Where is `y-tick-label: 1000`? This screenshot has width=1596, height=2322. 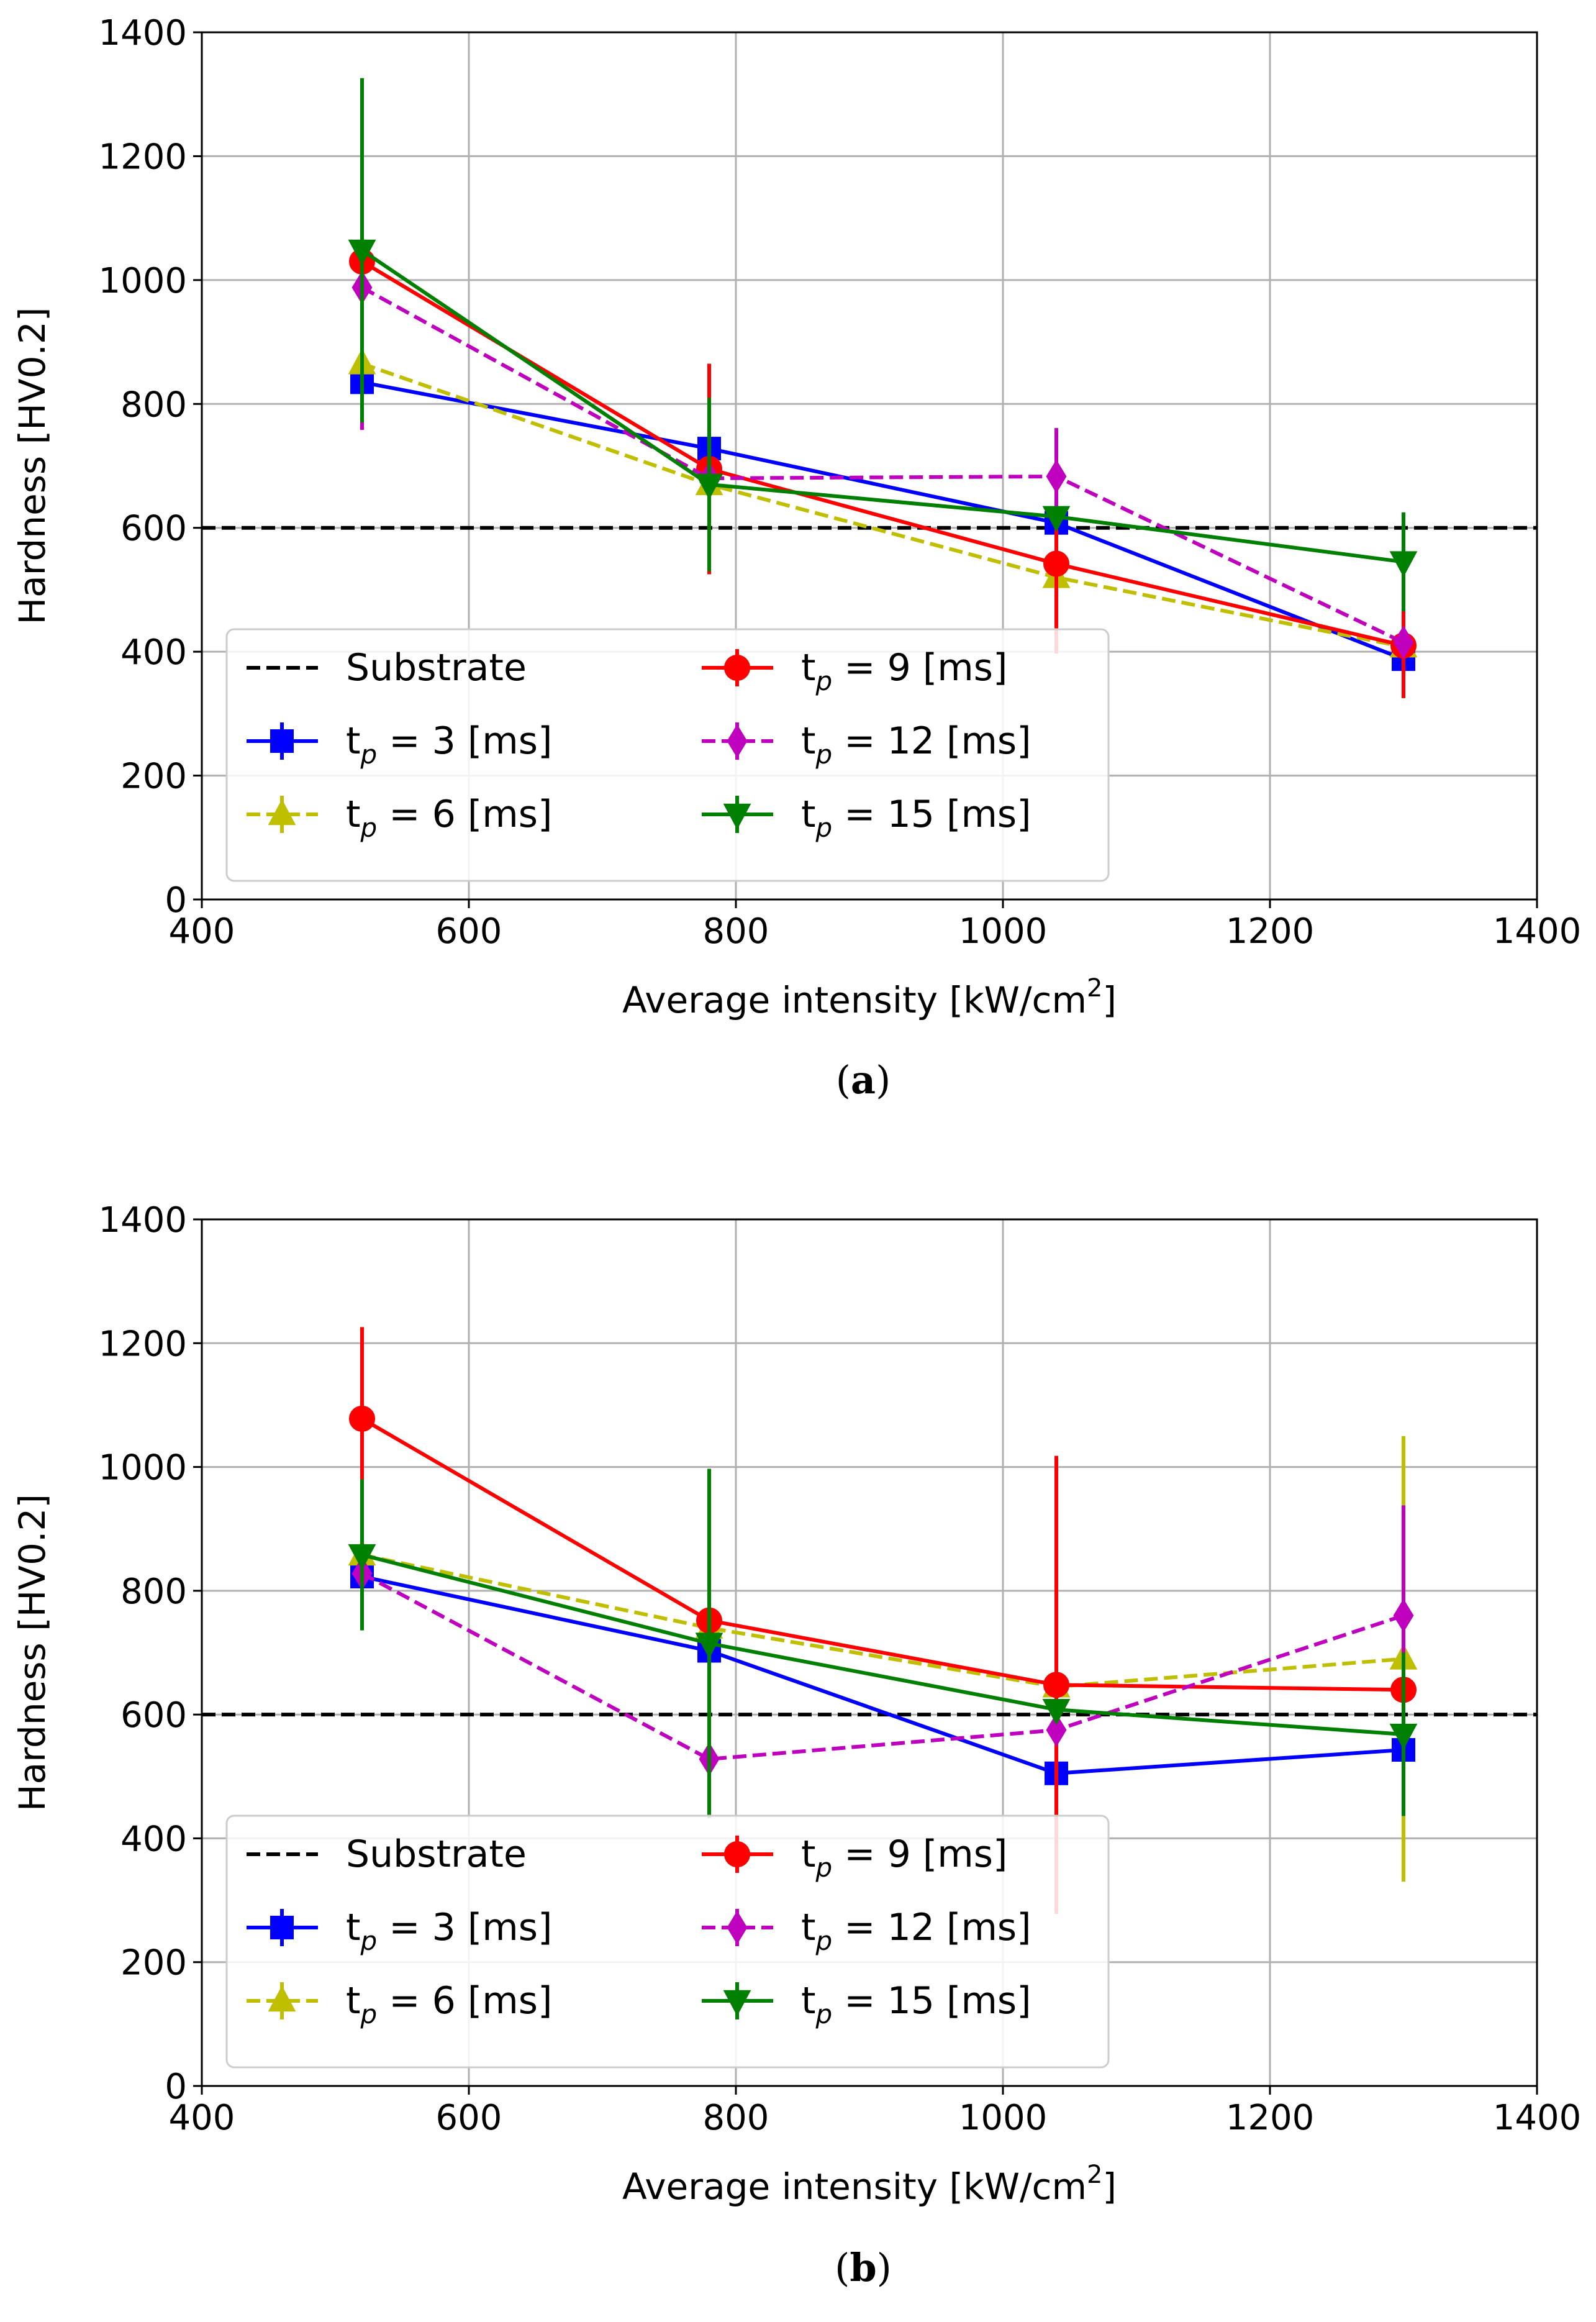
y-tick-label: 1000 is located at coordinates (142, 1468).